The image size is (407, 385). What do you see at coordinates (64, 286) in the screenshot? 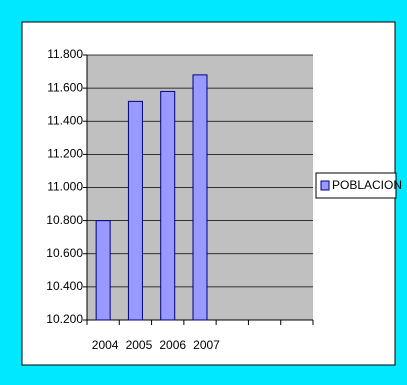
I see `y-tick-label: 10.400` at bounding box center [64, 286].